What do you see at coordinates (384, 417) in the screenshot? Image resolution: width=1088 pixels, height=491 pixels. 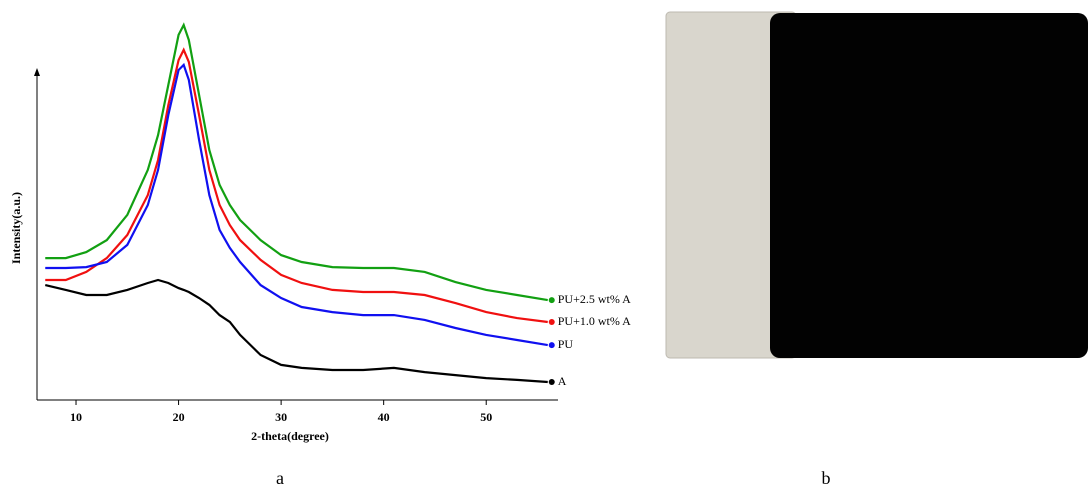 I see `x-tick-label: 40` at bounding box center [384, 417].